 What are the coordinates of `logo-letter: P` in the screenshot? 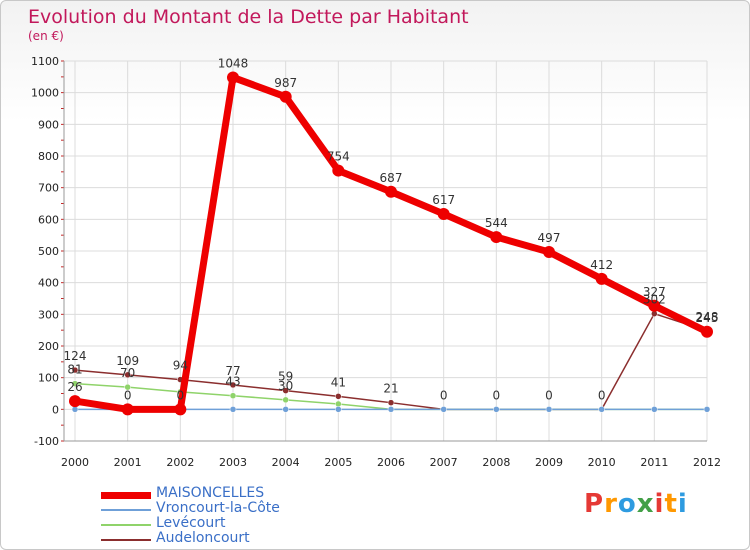 It's located at (594, 504).